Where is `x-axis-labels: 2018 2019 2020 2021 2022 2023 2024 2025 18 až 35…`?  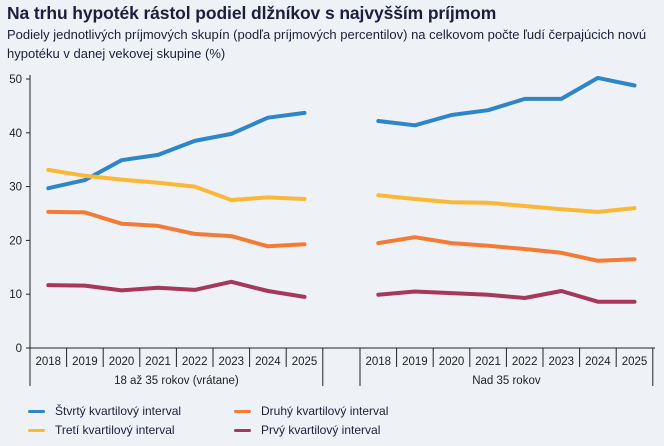
x-axis-labels: 2018 2019 2020 2021 2022 2023 2024 2025 18 až 35… is located at coordinates (342, 371).